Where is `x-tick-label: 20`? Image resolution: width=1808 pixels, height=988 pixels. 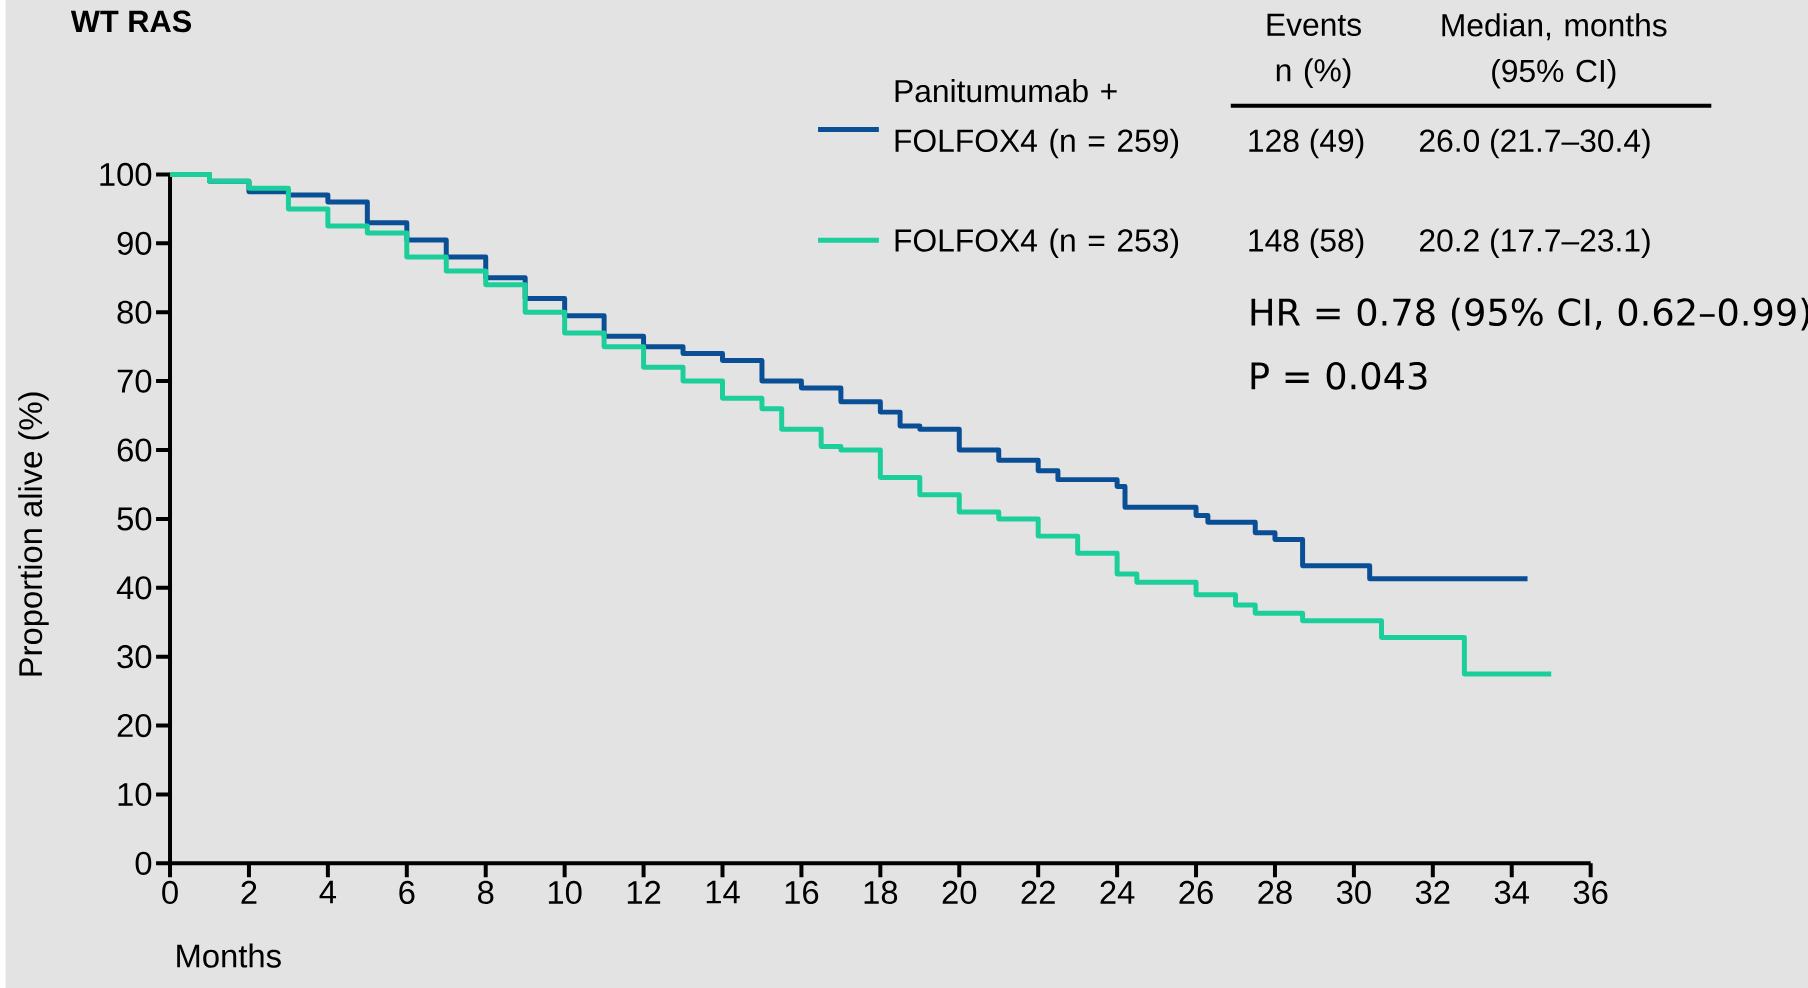
x-tick-label: 20 is located at coordinates (959, 892).